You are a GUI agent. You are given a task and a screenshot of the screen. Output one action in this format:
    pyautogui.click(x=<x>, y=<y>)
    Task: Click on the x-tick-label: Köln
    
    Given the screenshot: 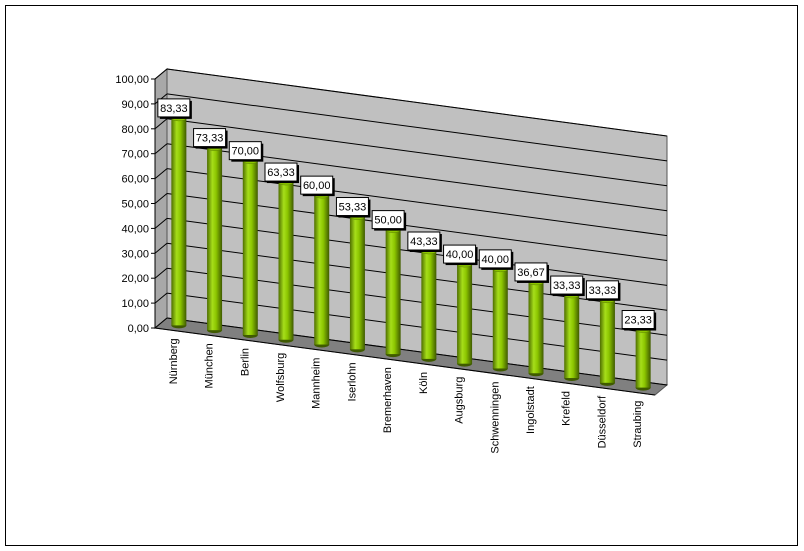 What is the action you would take?
    pyautogui.click(x=424, y=383)
    